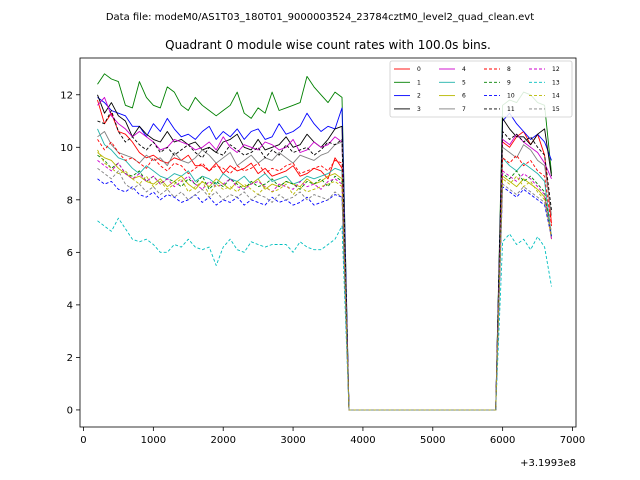 This screenshot has width=640, height=480. Describe the element at coordinates (153, 440) in the screenshot. I see `x-tick-label: 1000` at that location.